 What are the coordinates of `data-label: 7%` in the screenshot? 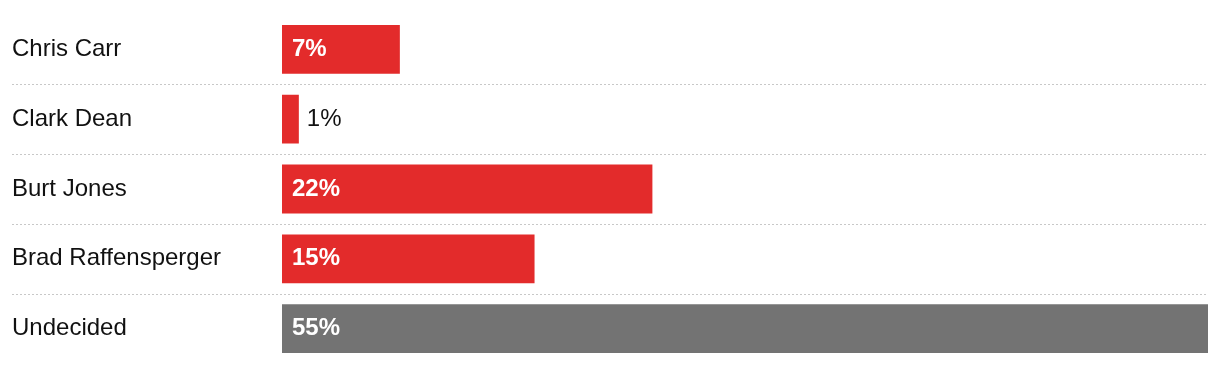 It's located at (309, 47).